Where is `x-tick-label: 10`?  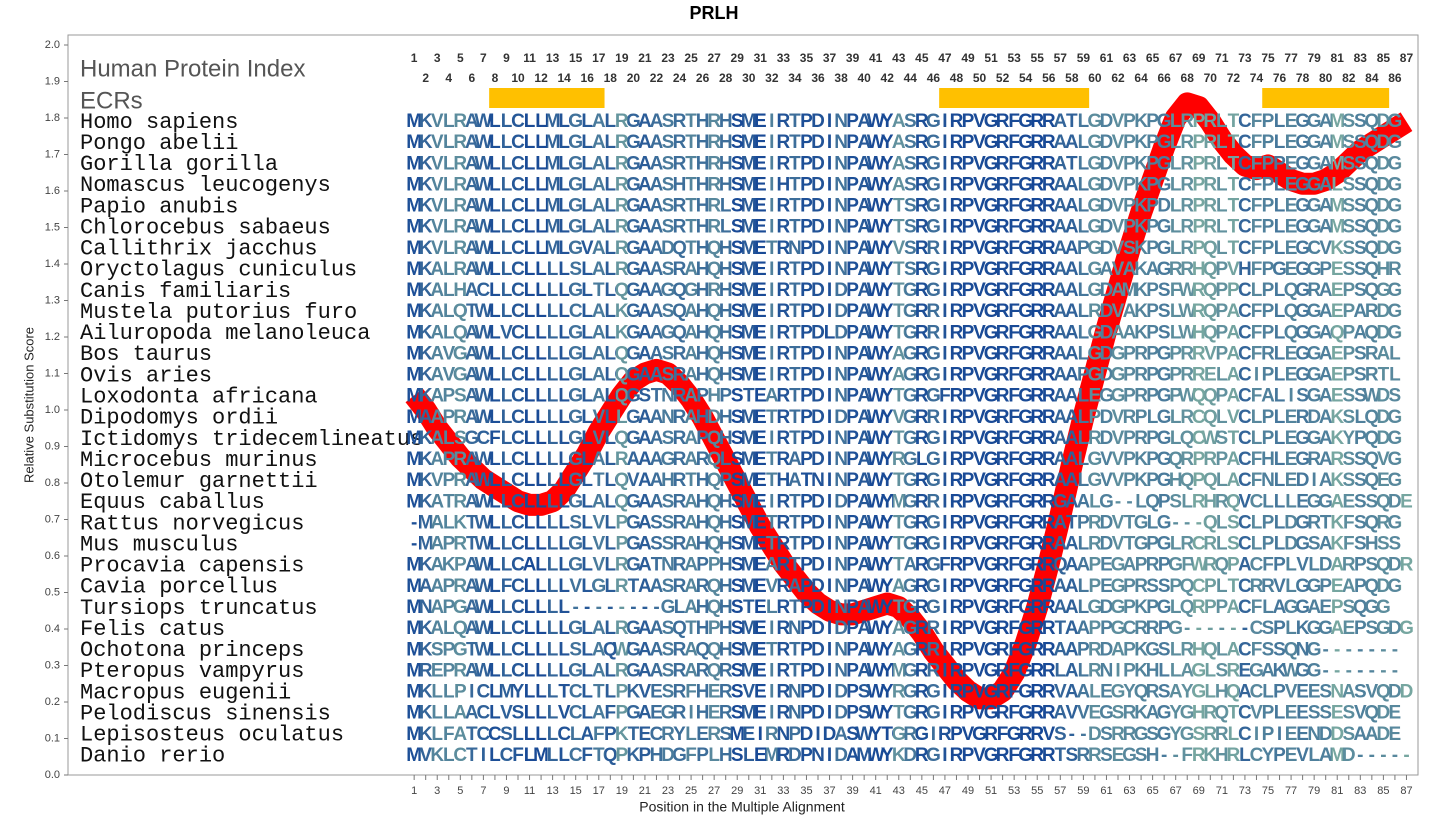
x-tick-label: 10 is located at coordinates (518, 78).